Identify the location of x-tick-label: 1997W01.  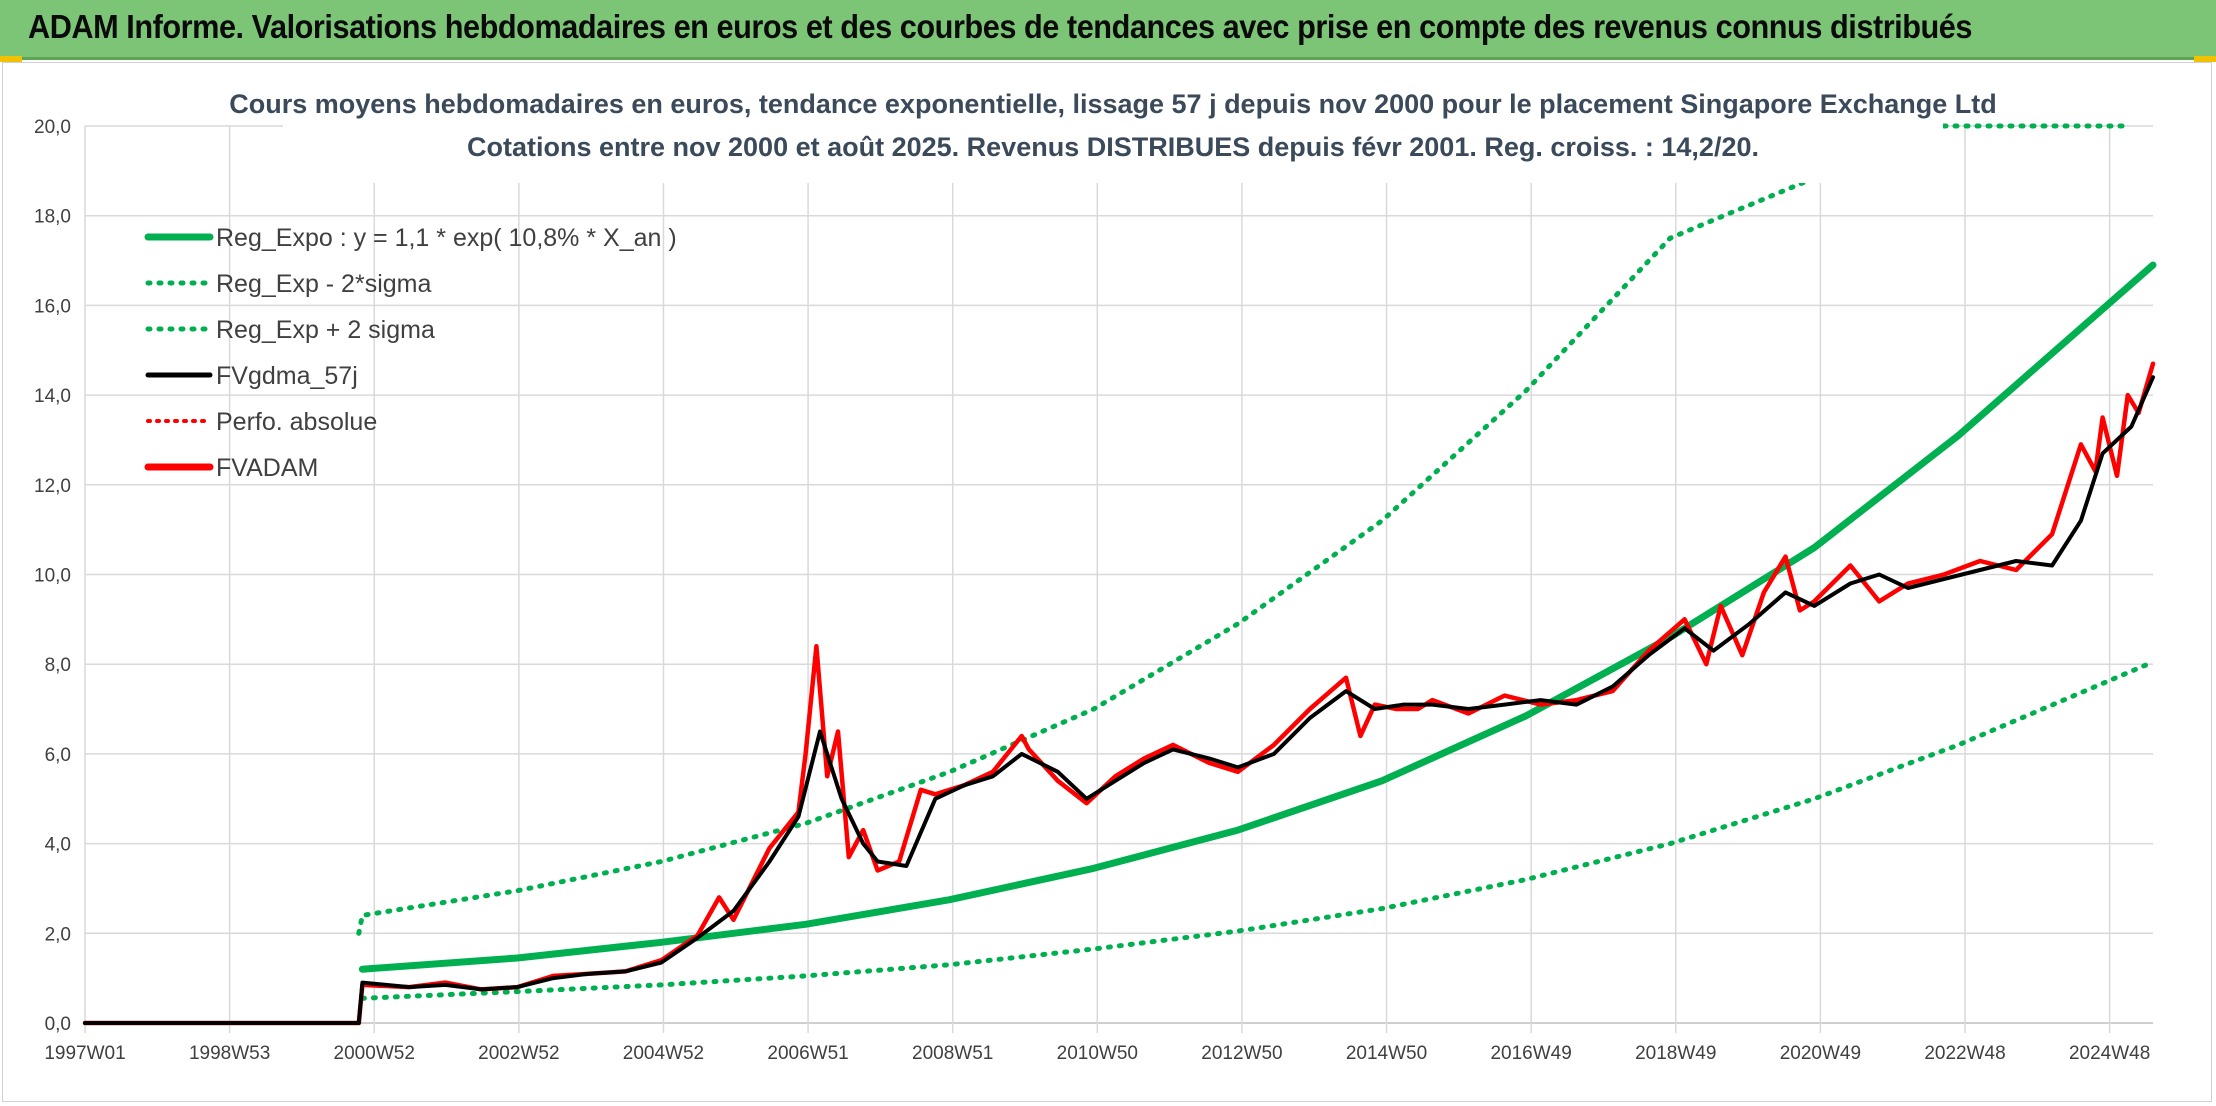
(84, 1053).